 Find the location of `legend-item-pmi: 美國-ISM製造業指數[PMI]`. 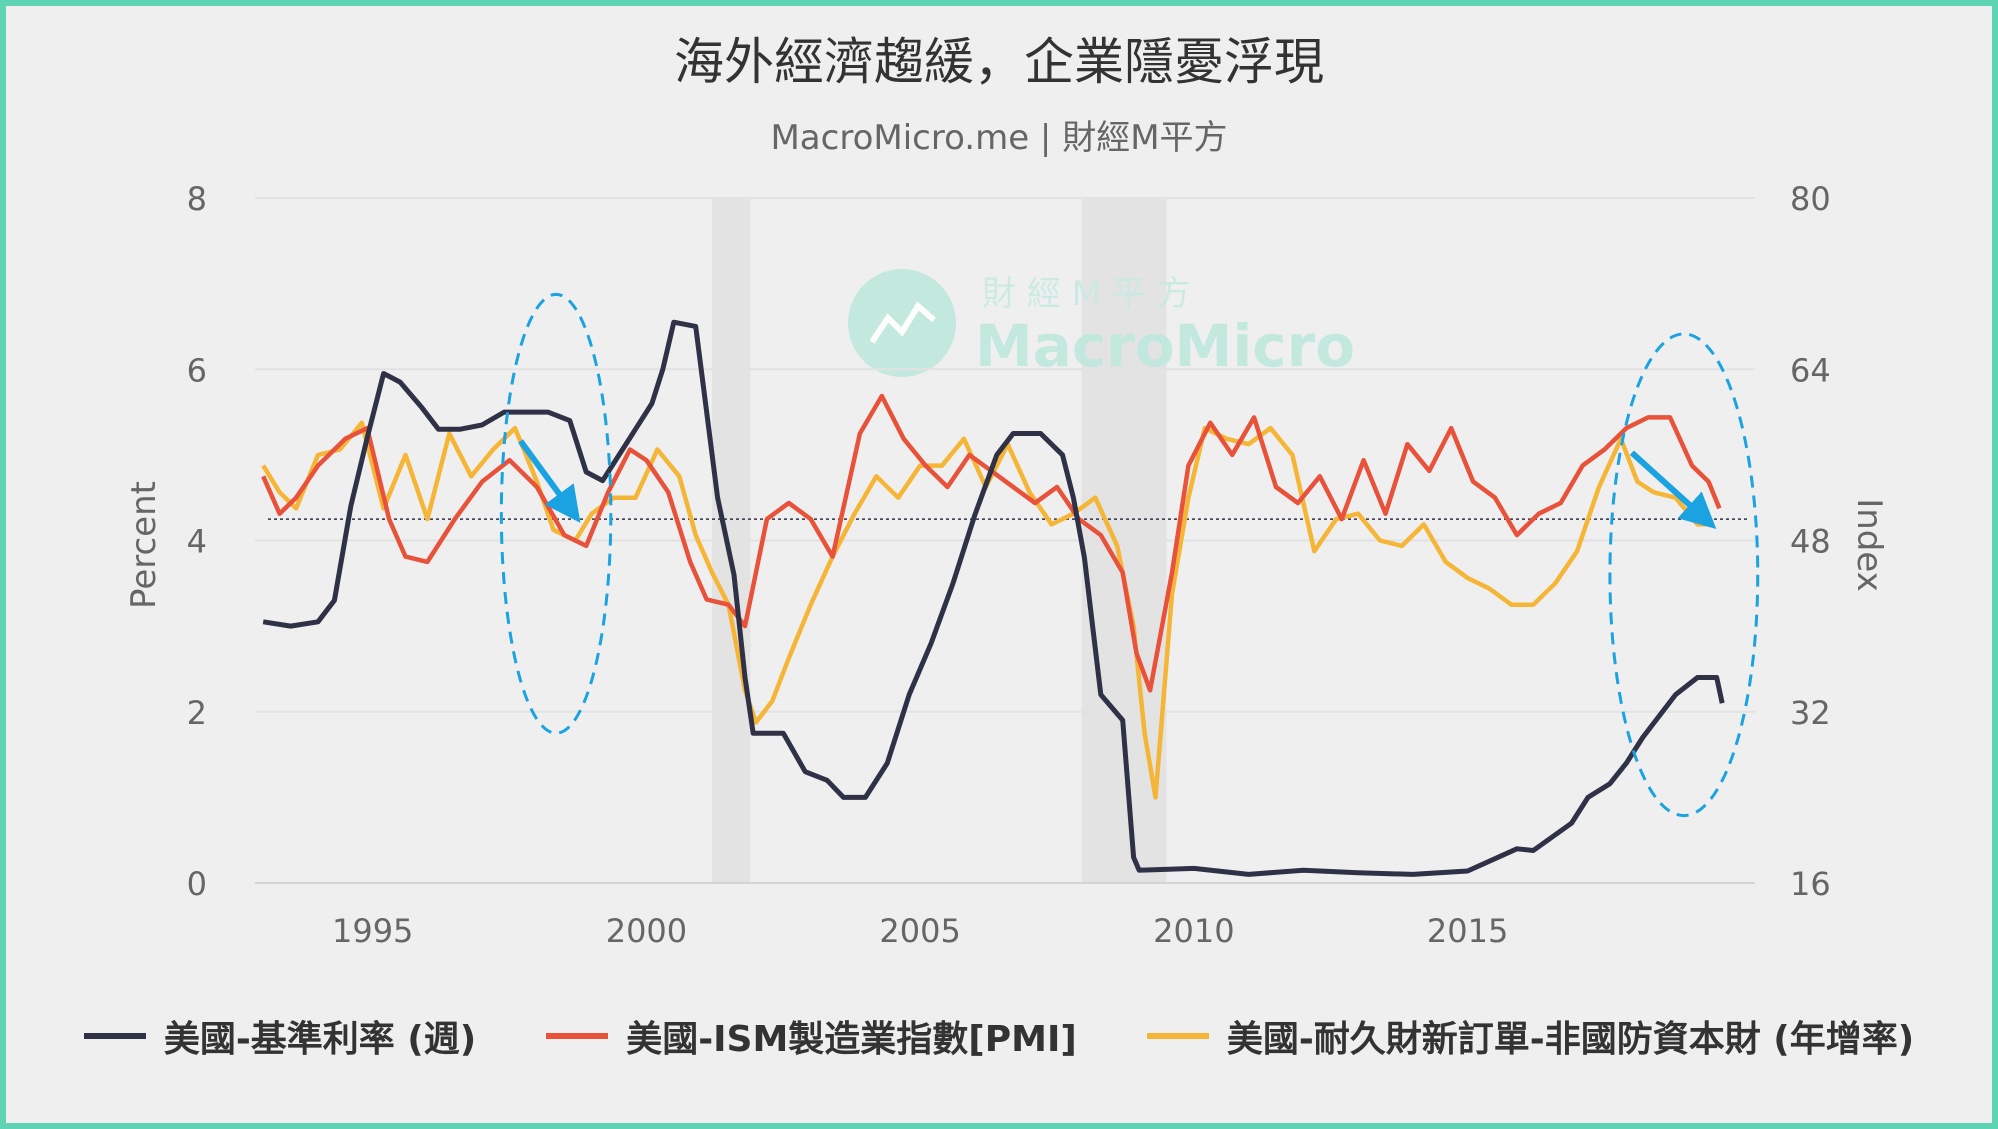

legend-item-pmi: 美國-ISM製造業指數[PMI] is located at coordinates (811, 1036).